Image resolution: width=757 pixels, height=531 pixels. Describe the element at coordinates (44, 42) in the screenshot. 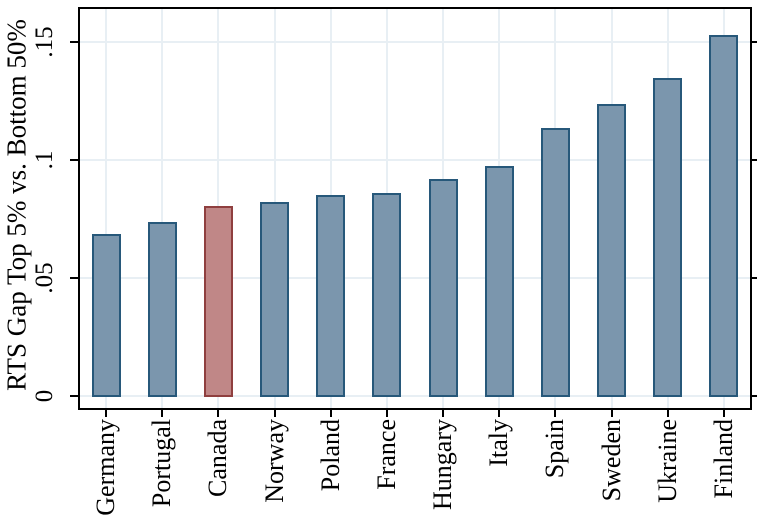

I see `y-tick-label-text: .15` at that location.